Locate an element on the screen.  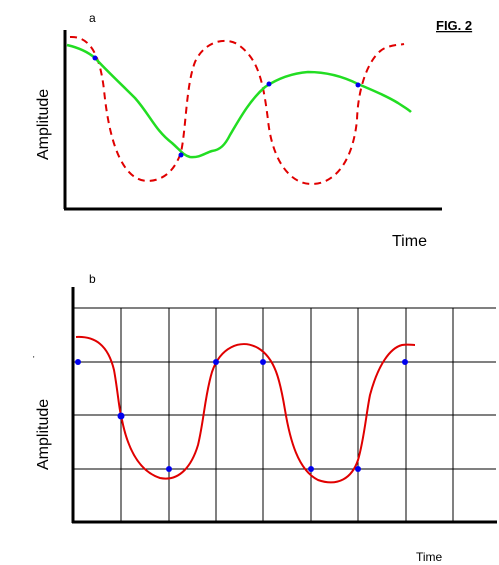
panel-a-reconstructed-signal is located at coordinates (239, 101).